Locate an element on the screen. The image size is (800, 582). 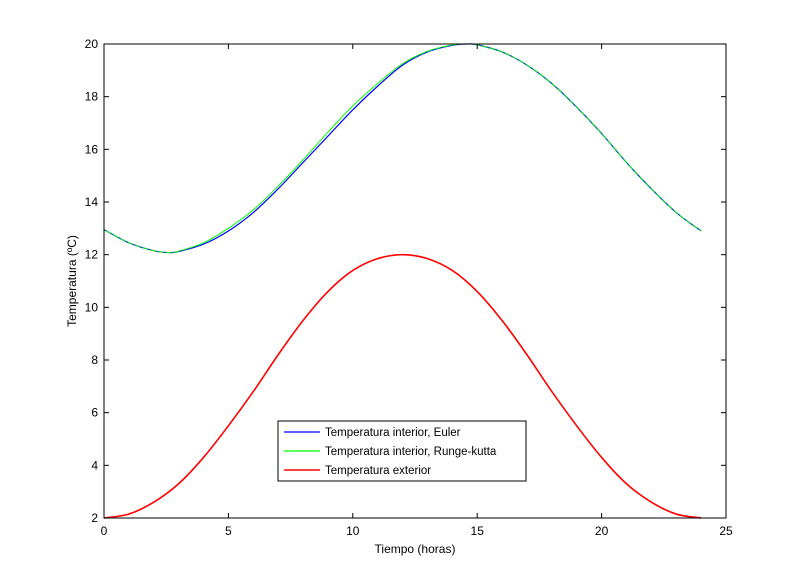
y-tick-label: 8 is located at coordinates (94, 360).